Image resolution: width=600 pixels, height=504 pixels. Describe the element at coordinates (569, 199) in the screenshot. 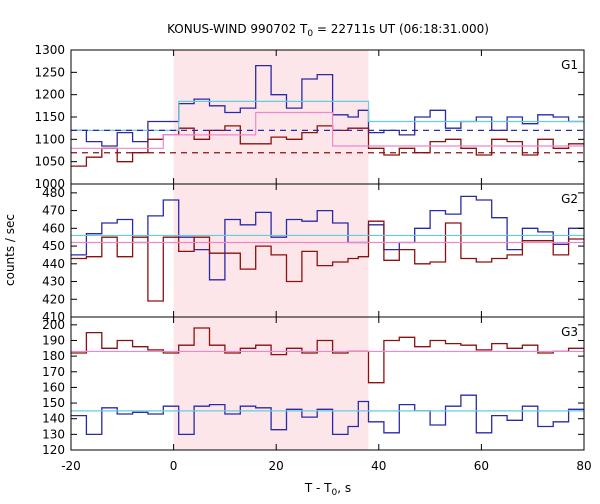

I see `panel-label: G2` at that location.